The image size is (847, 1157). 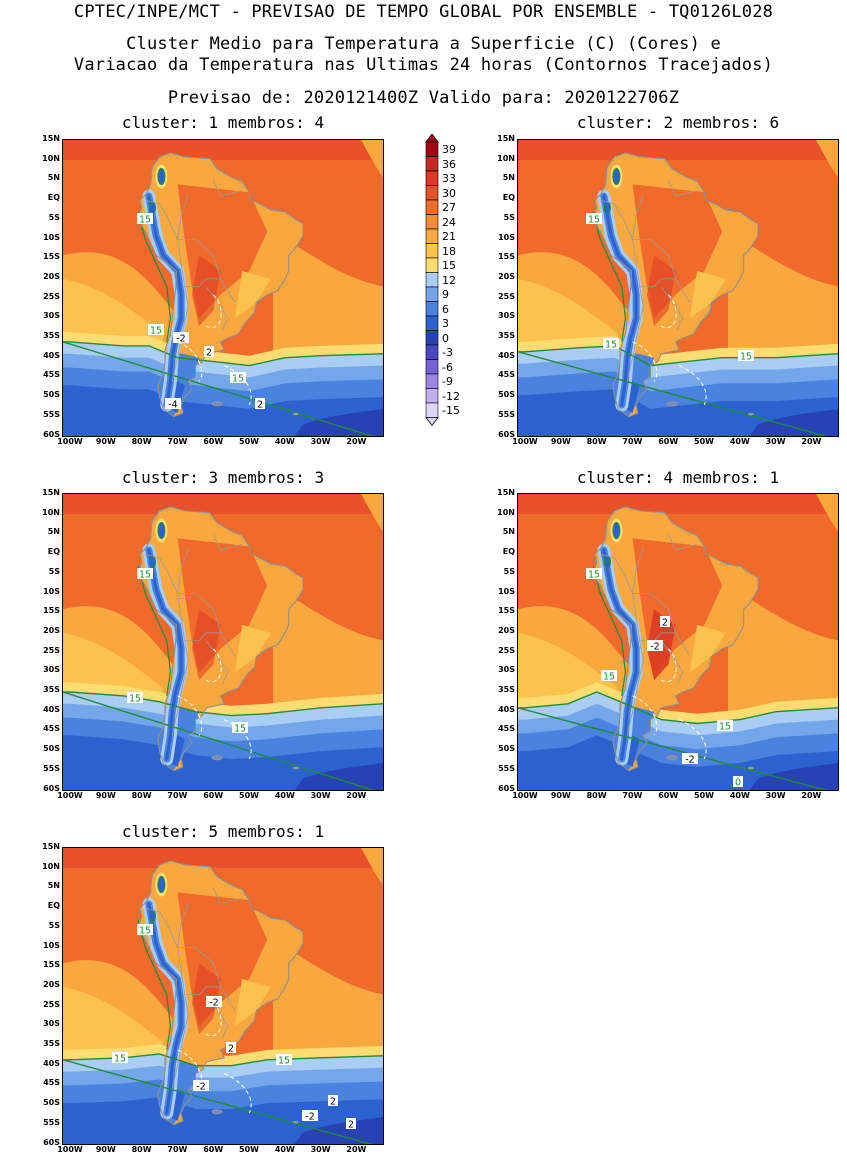 What do you see at coordinates (449, 251) in the screenshot?
I see `colorbar-label: 18` at bounding box center [449, 251].